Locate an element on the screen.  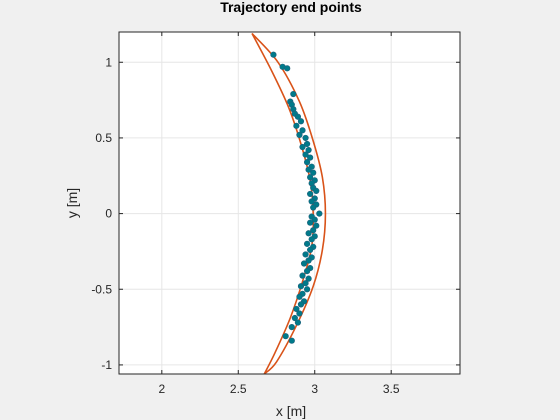
boundary-inner-curve is located at coordinates (283, 203).